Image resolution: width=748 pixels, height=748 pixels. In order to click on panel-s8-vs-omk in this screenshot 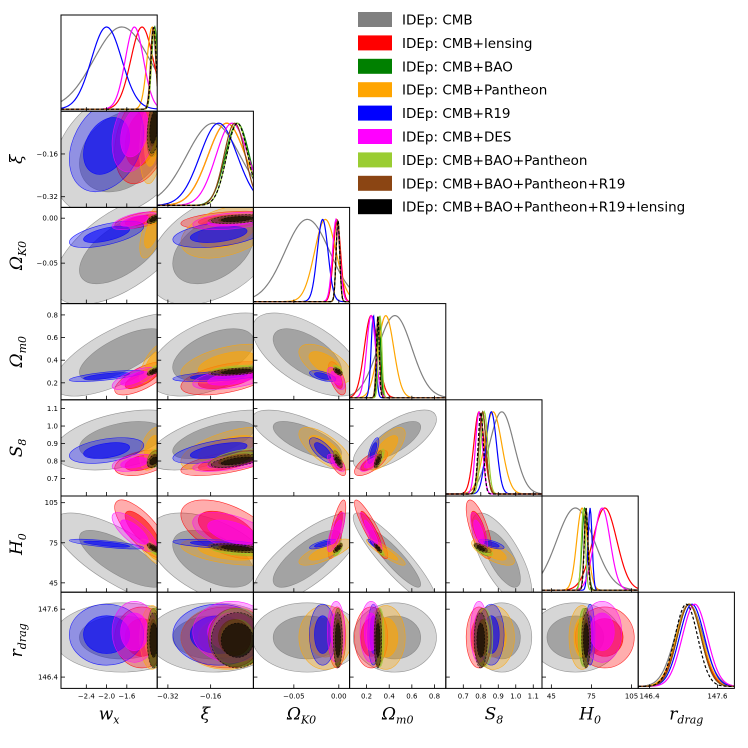, I will do `click(301, 442)`.